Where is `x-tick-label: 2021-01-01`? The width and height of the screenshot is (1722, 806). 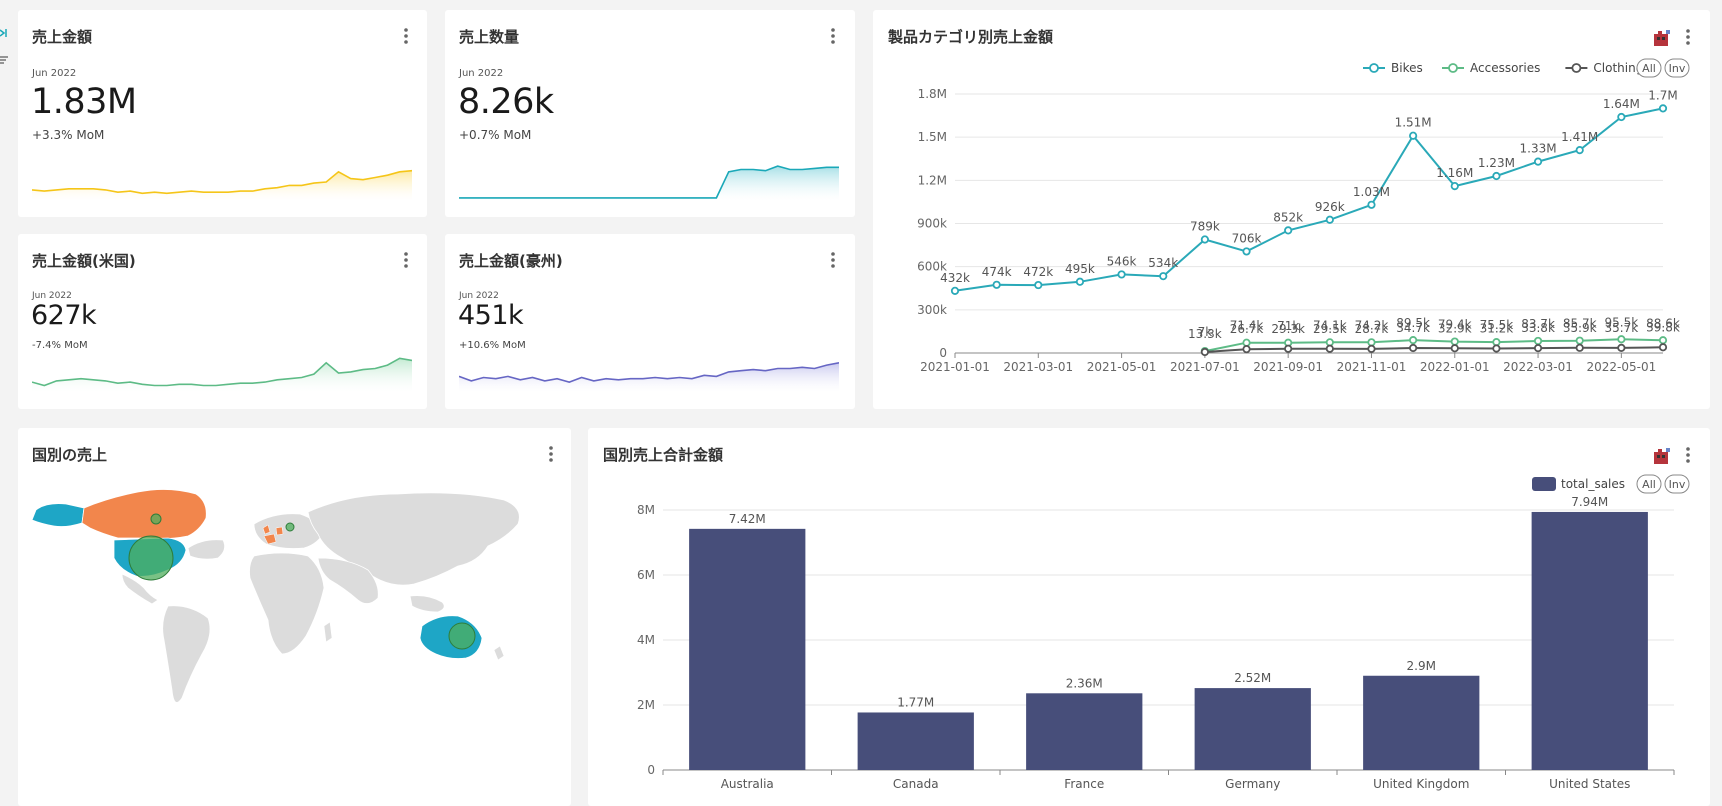 x-tick-label: 2021-01-01 is located at coordinates (955, 367).